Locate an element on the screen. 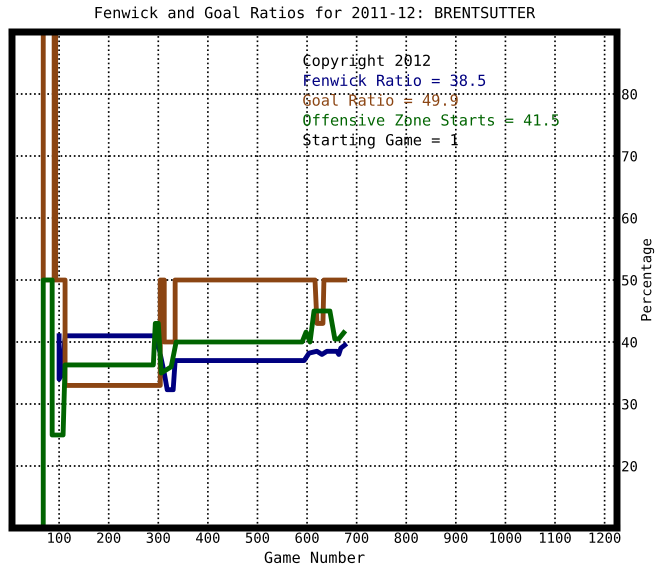 The width and height of the screenshot is (665, 580). x-tick-label: 200 is located at coordinates (108, 537).